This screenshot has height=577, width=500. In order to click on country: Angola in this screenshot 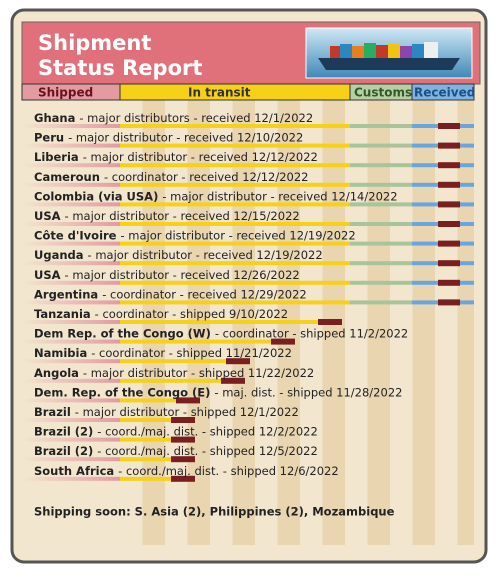, I will do `click(56, 372)`.